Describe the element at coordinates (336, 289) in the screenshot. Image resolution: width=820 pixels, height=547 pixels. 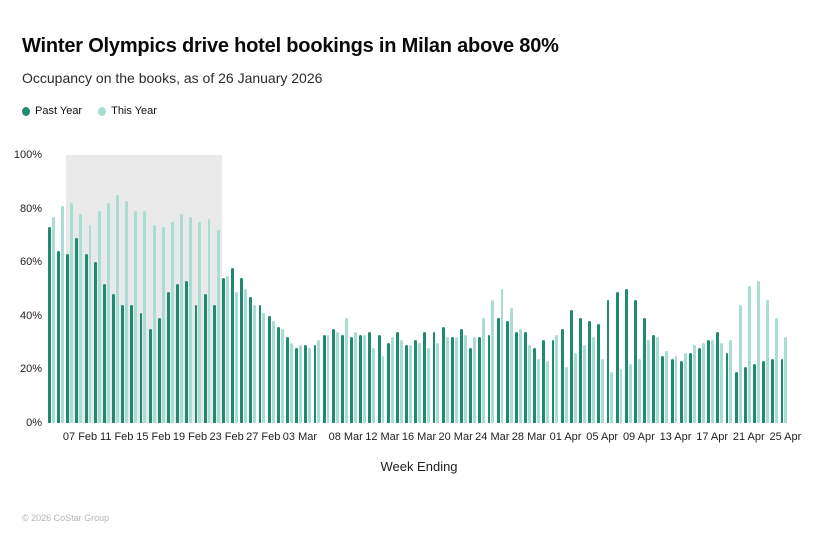
I see `bar-group-07-Mar` at that location.